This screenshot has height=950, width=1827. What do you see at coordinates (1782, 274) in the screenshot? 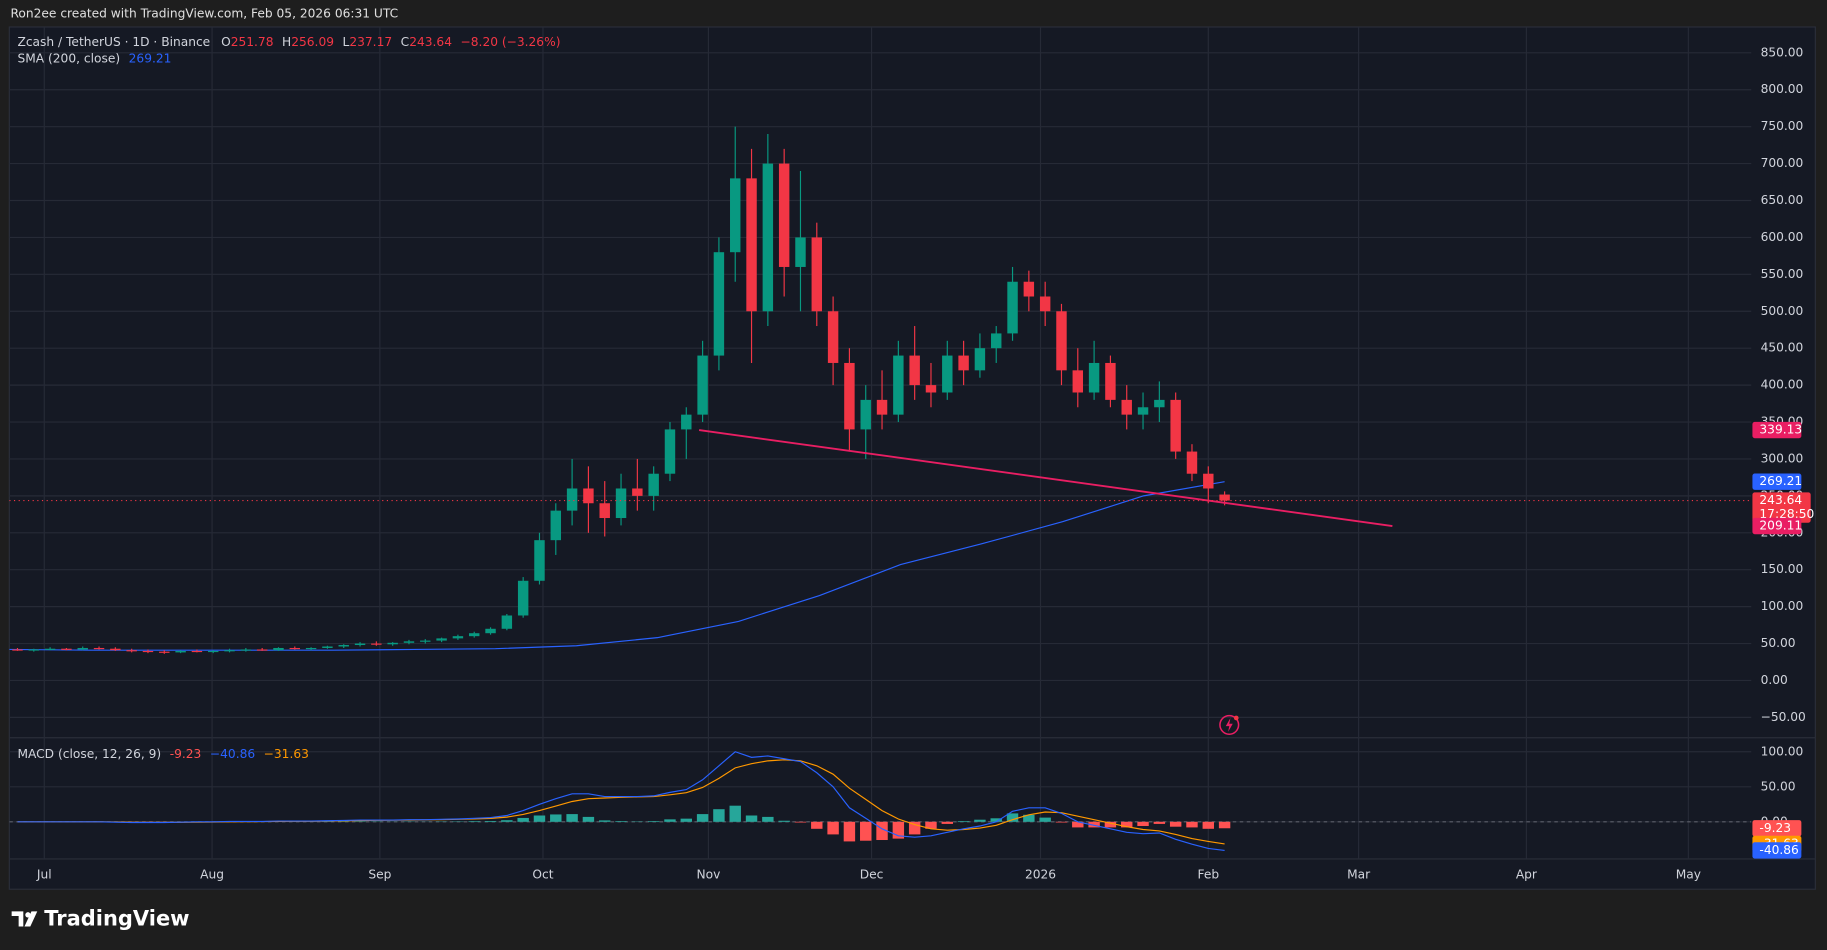
I see `y-tick-label: 550.00` at bounding box center [1782, 274].